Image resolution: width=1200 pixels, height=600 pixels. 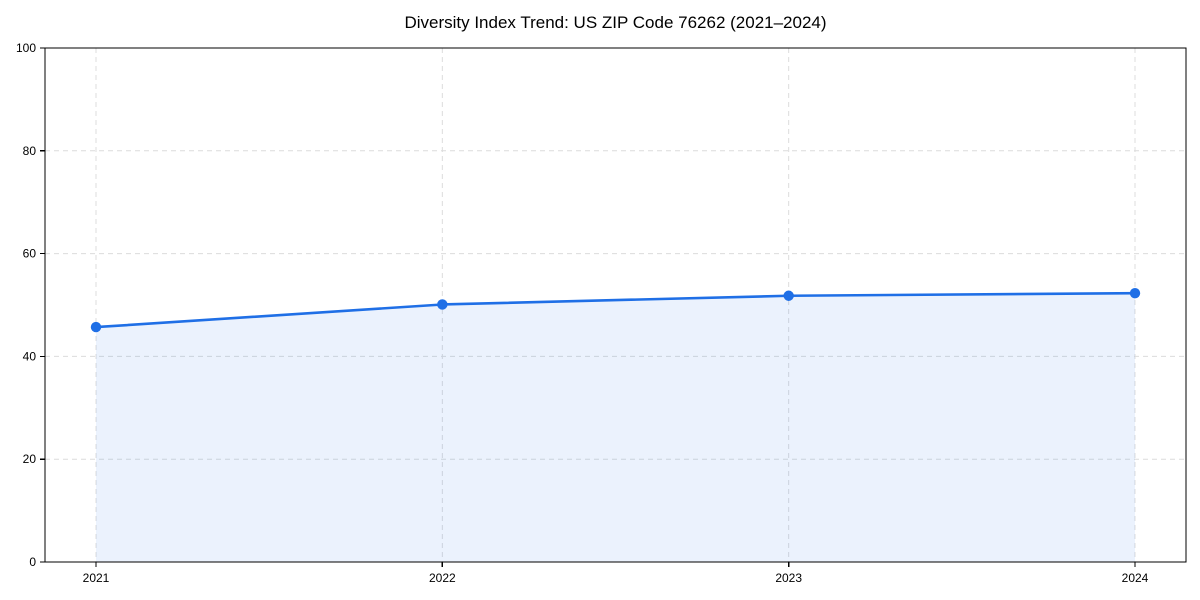 I want to click on x-tick-label-2024: 2024, so click(x=1135, y=578).